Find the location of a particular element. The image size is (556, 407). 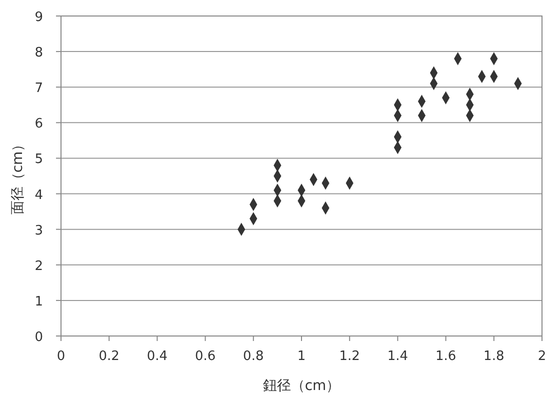

x-tick-label: 1.6 is located at coordinates (445, 356).